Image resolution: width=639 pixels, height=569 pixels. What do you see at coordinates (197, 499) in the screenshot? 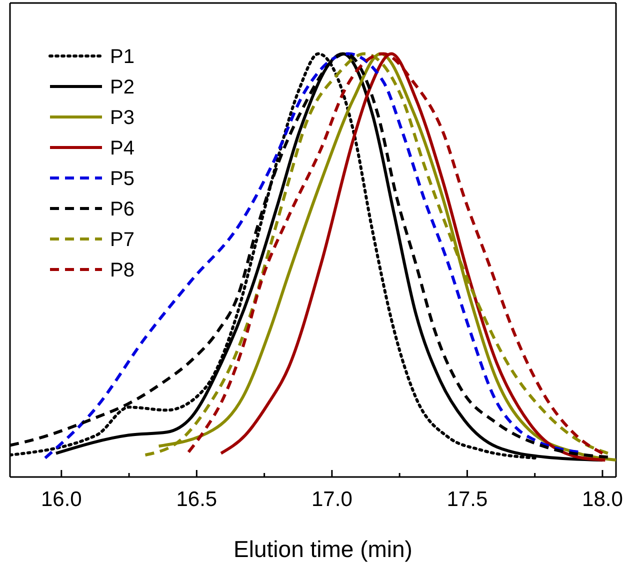
I see `x-tick-label: 16.5` at bounding box center [197, 499].